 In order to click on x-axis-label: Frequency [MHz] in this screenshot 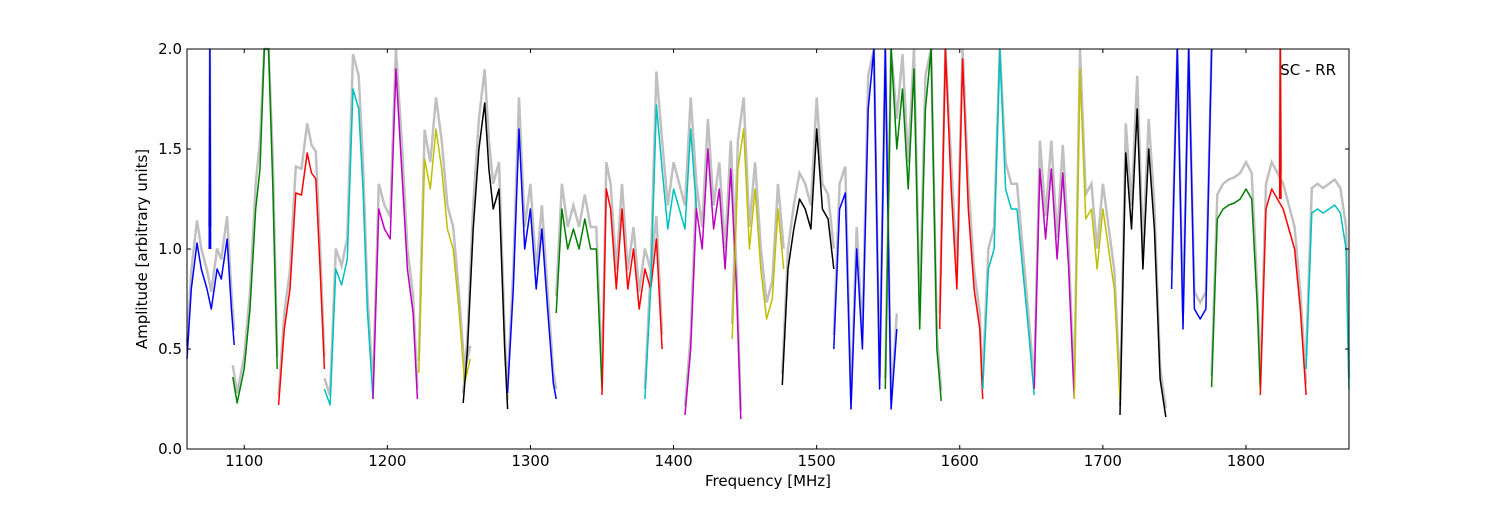, I will do `click(768, 481)`.